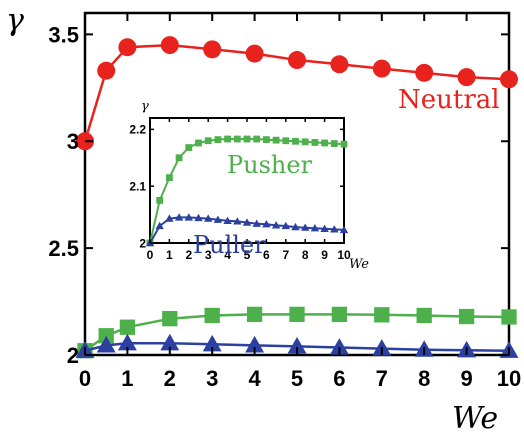 The width and height of the screenshot is (524, 440). Describe the element at coordinates (227, 255) in the screenshot. I see `inset-xtick-label-4: 4` at that location.